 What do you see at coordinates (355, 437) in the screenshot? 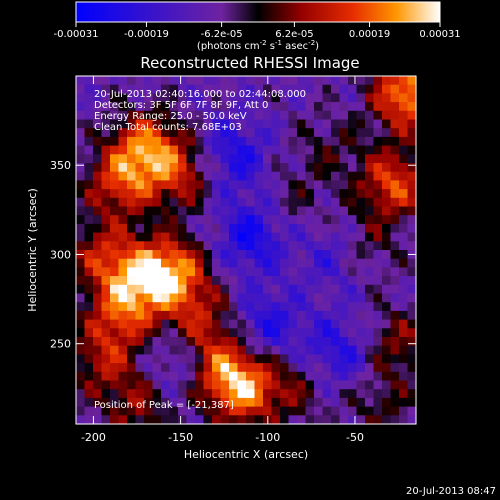
I see `x-tick-label: -50` at bounding box center [355, 437].